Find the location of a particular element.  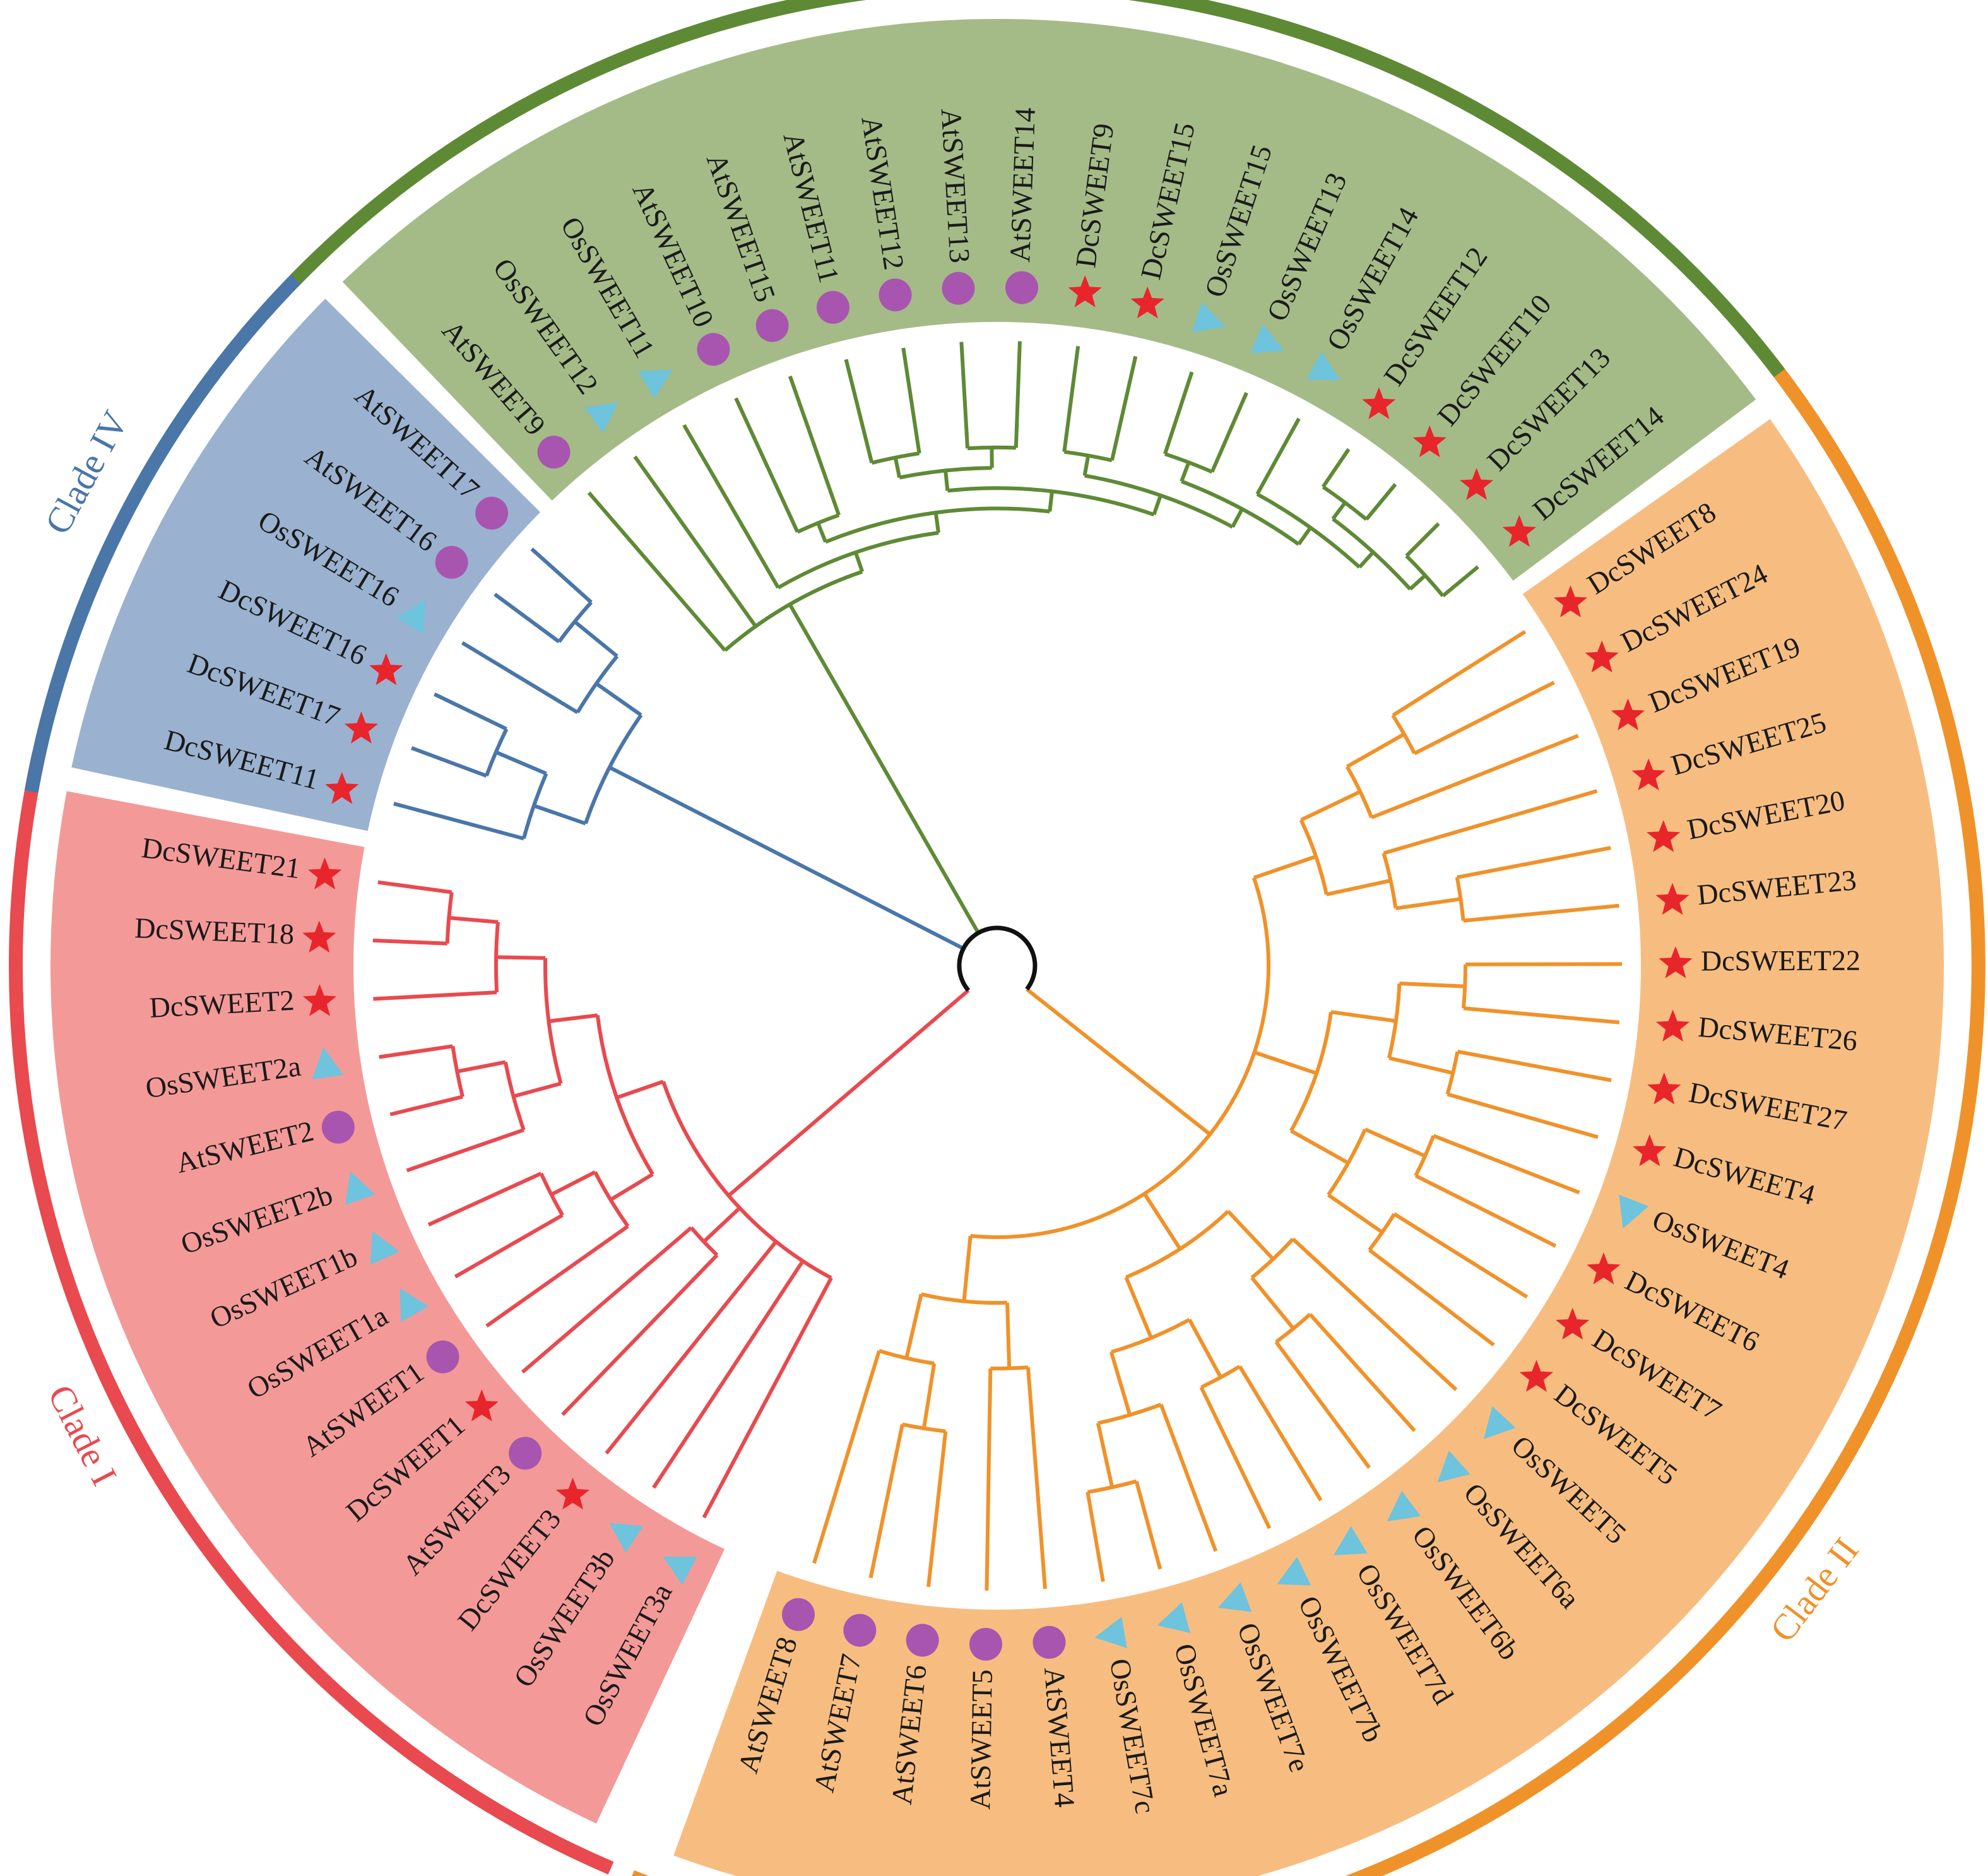

leaf-label: AtSWEET5 is located at coordinates (981, 1739).